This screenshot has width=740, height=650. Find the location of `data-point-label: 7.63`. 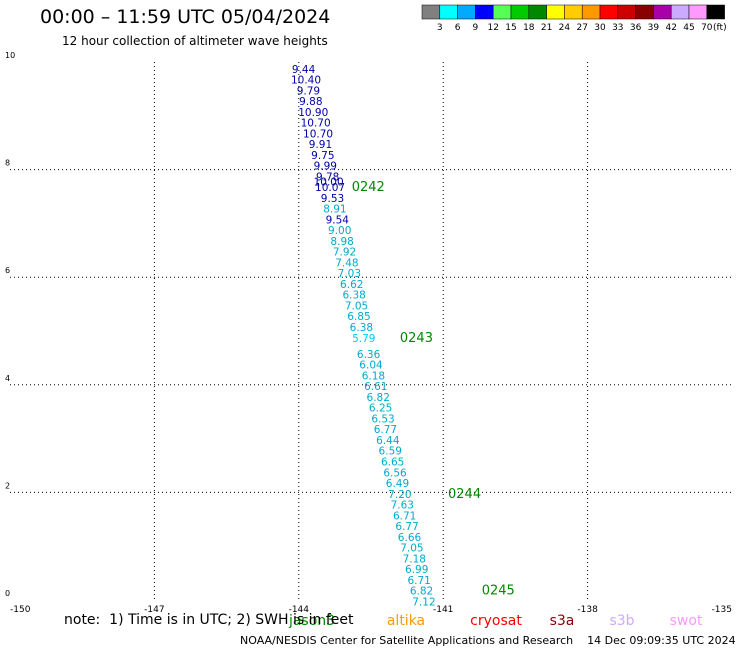

data-point-label: 7.63 is located at coordinates (402, 506).